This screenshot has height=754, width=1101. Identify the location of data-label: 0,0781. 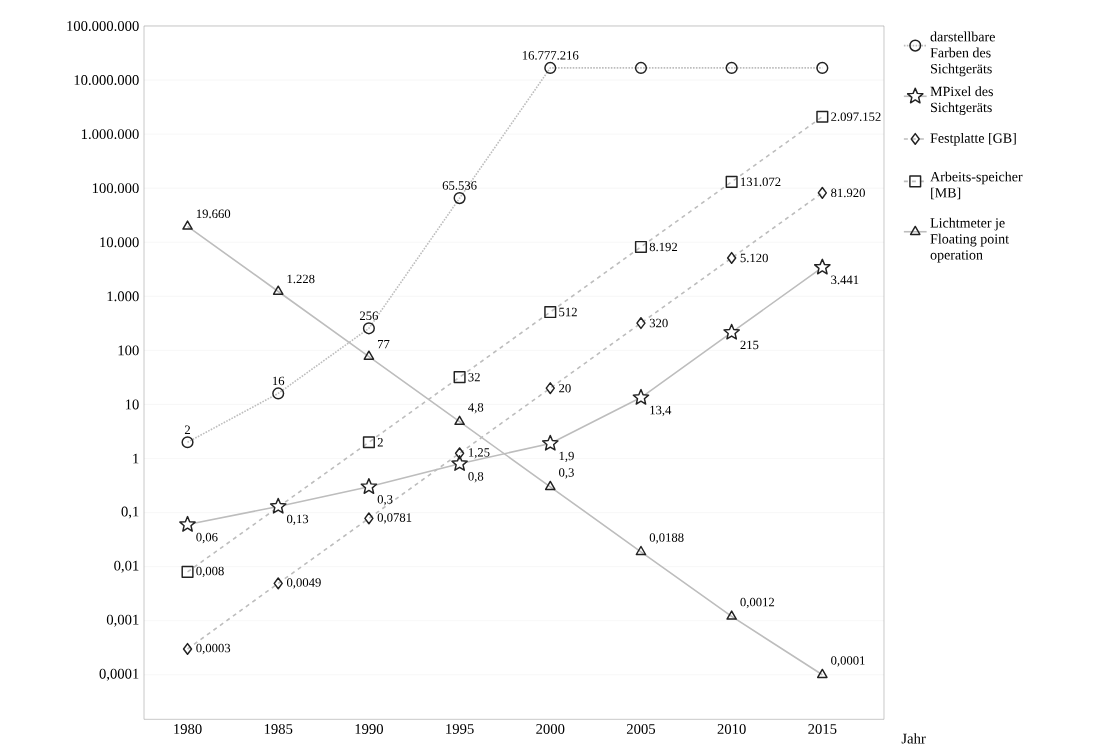
(394, 518).